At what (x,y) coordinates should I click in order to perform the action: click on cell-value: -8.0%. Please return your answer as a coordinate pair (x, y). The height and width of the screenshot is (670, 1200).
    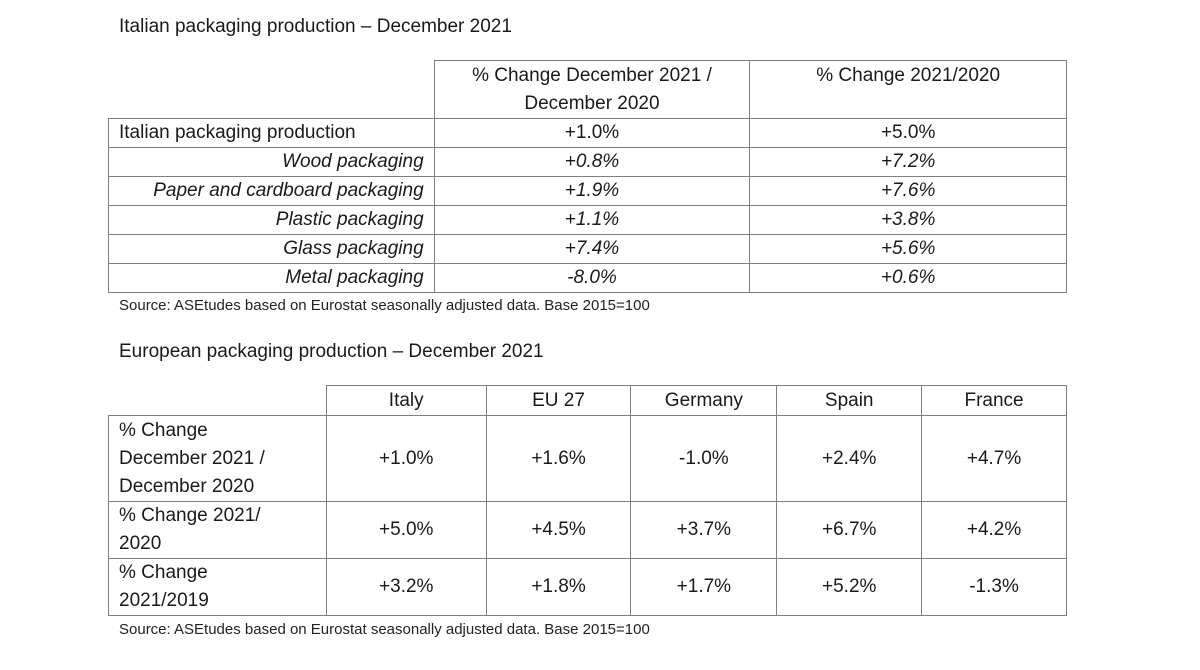
    Looking at the image, I should click on (592, 278).